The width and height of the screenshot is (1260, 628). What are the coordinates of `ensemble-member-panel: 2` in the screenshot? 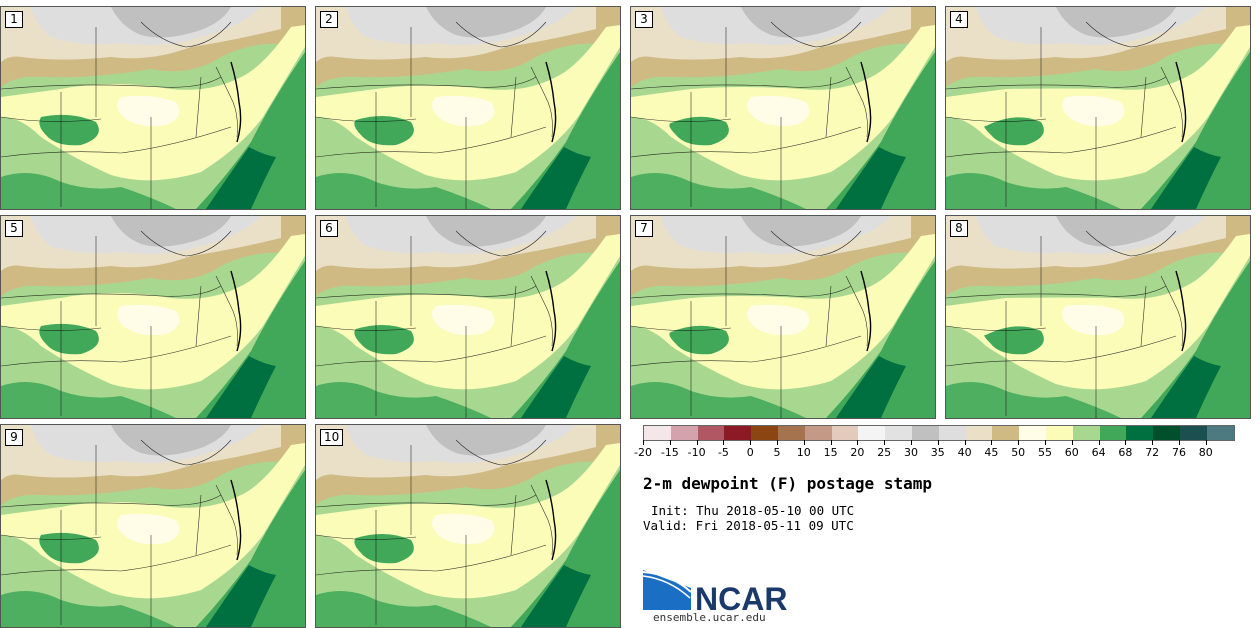 It's located at (468, 108).